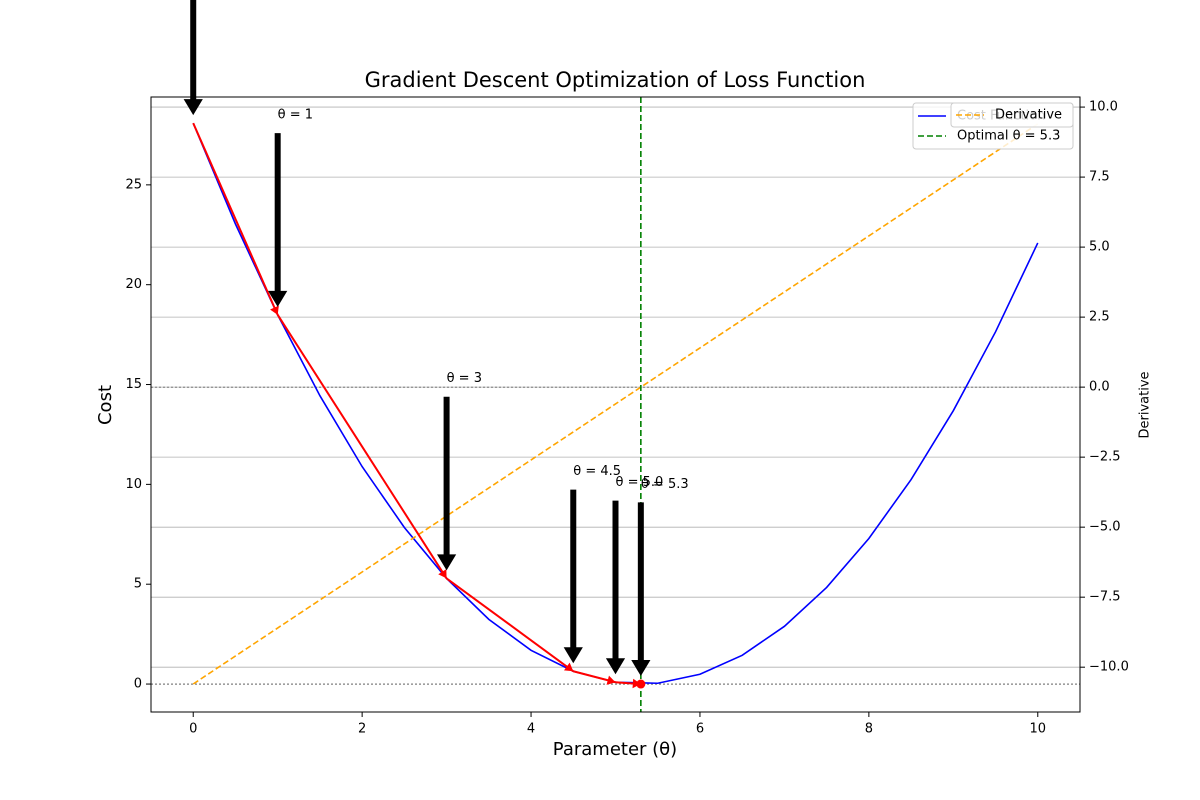 The height and width of the screenshot is (800, 1200). I want to click on annotation-label: θ = 5.0, so click(640, 482).